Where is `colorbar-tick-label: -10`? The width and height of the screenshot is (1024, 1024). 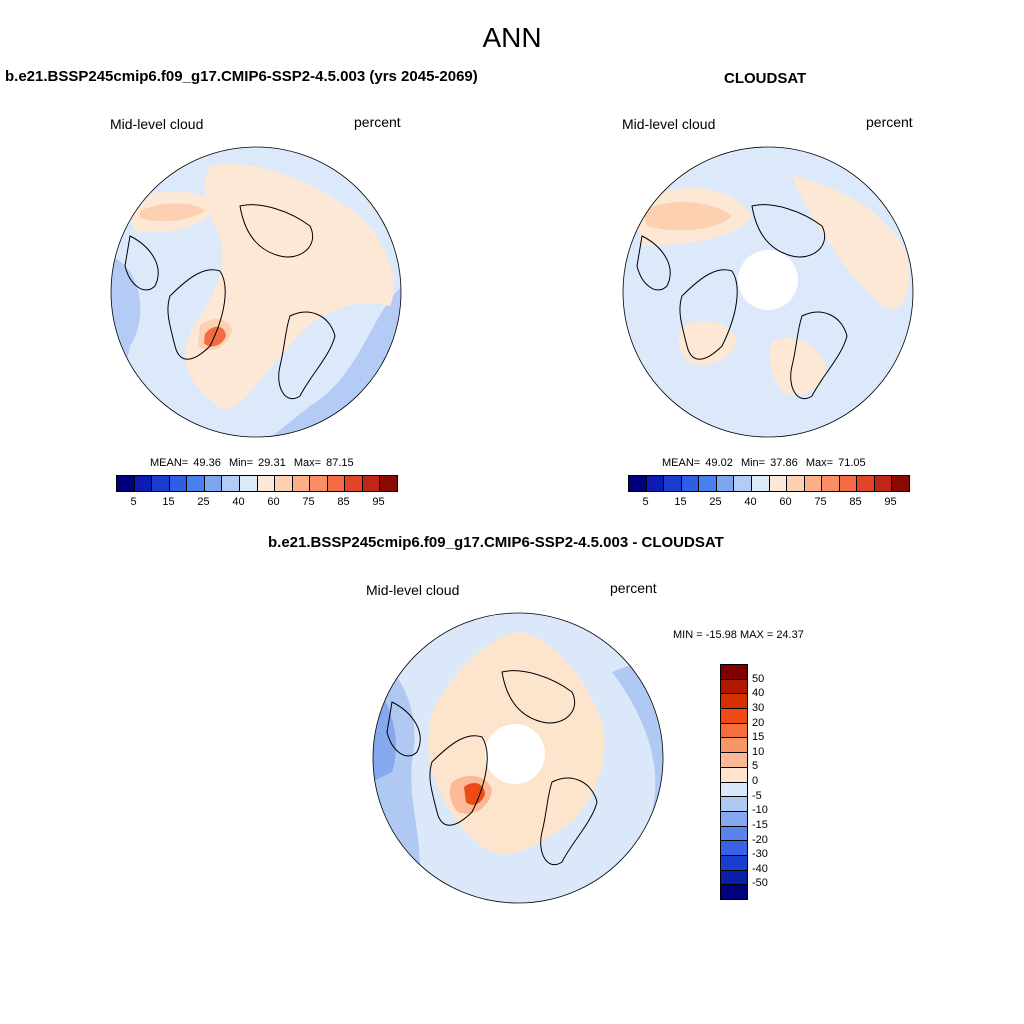
colorbar-tick-label: -10 is located at coordinates (760, 810).